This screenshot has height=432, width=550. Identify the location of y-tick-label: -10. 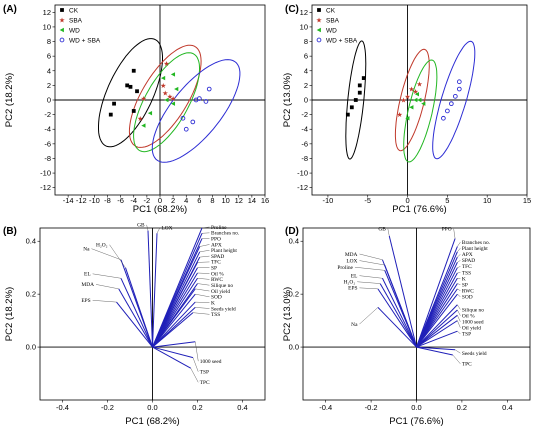
(45, 173).